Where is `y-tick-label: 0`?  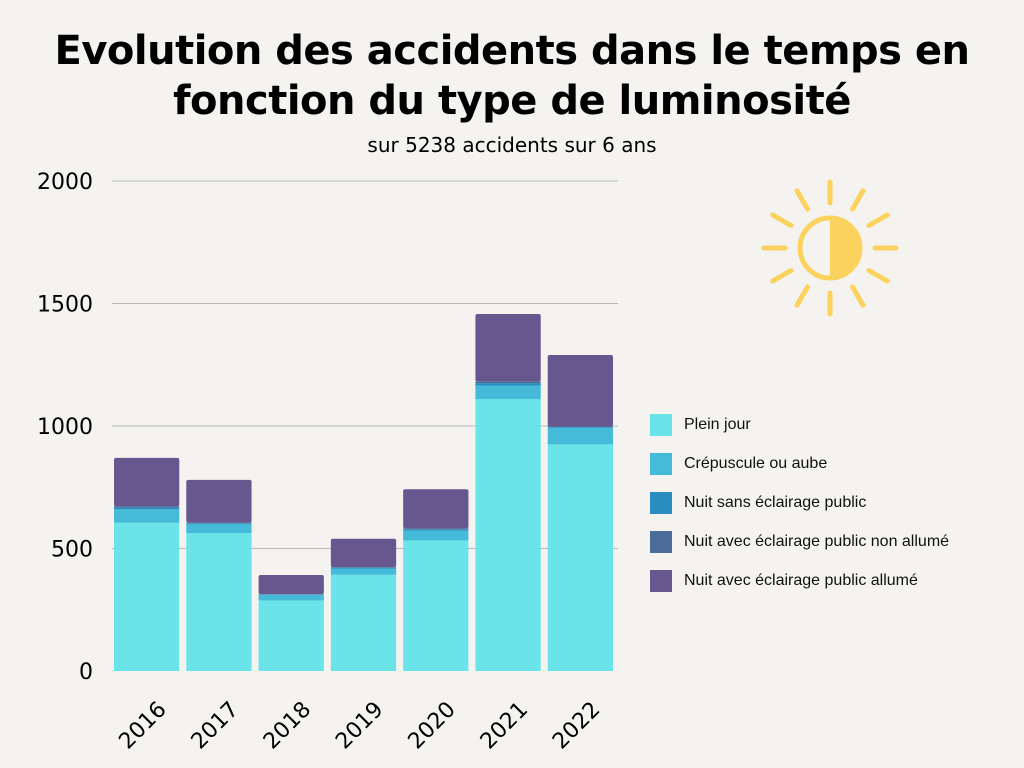 y-tick-label: 0 is located at coordinates (86, 672).